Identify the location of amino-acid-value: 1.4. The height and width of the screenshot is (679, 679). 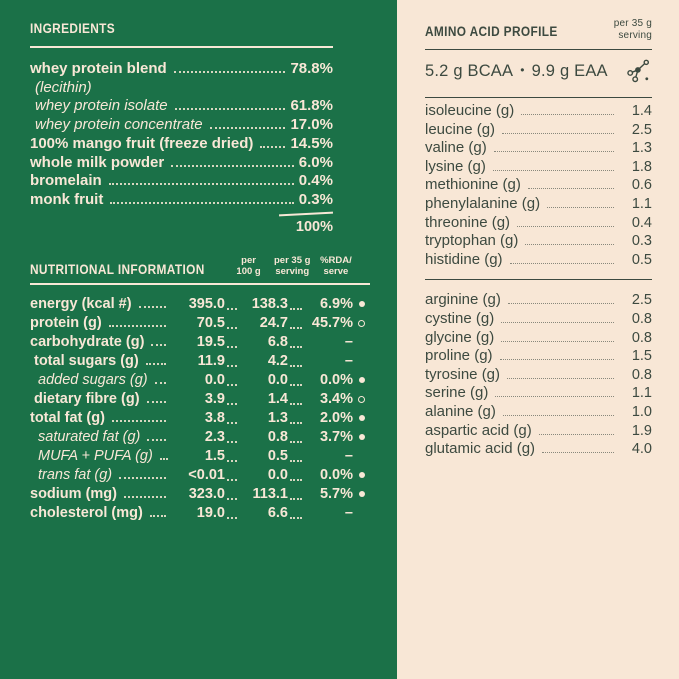
(641, 111).